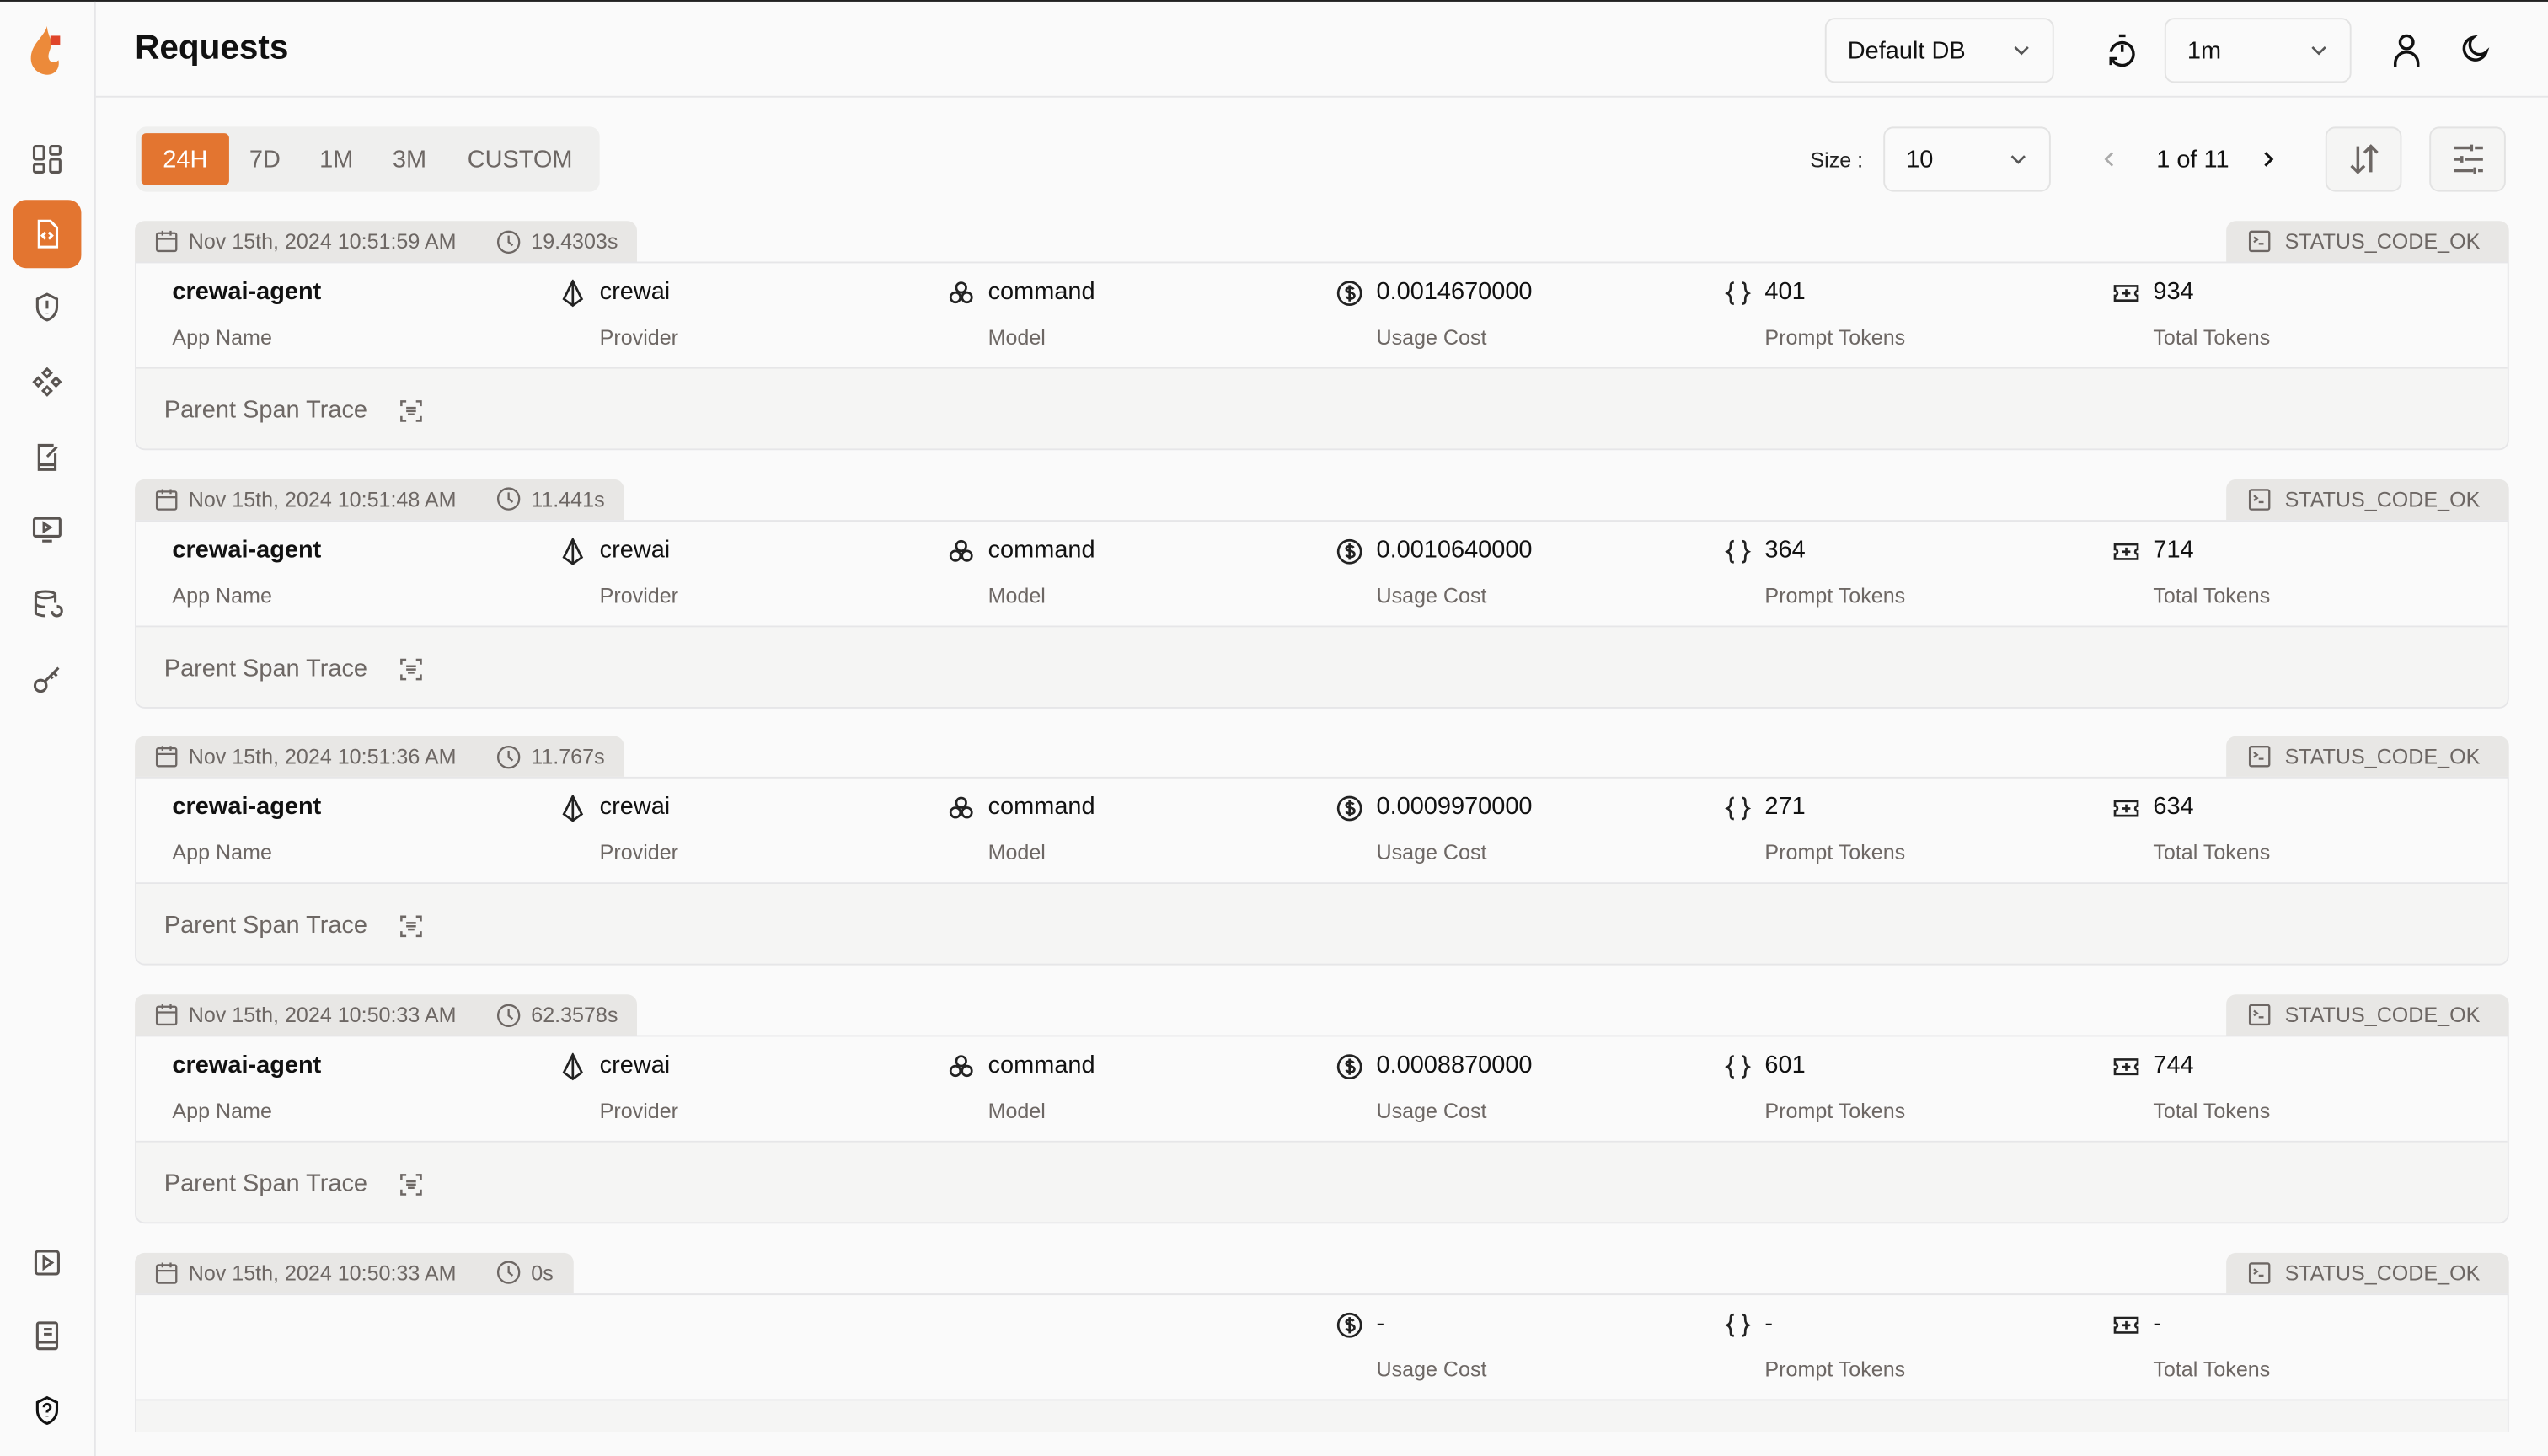 This screenshot has width=2548, height=1456. Describe the element at coordinates (2259, 1015) in the screenshot. I see `terminal-icon` at that location.